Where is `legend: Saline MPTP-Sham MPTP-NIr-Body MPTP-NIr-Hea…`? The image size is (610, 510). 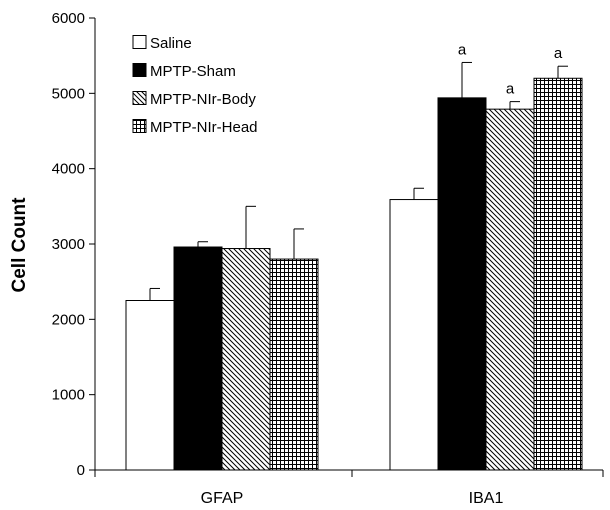
legend: Saline MPTP-Sham MPTP-NIr-Body MPTP-NIr-Hea… is located at coordinates (195, 85).